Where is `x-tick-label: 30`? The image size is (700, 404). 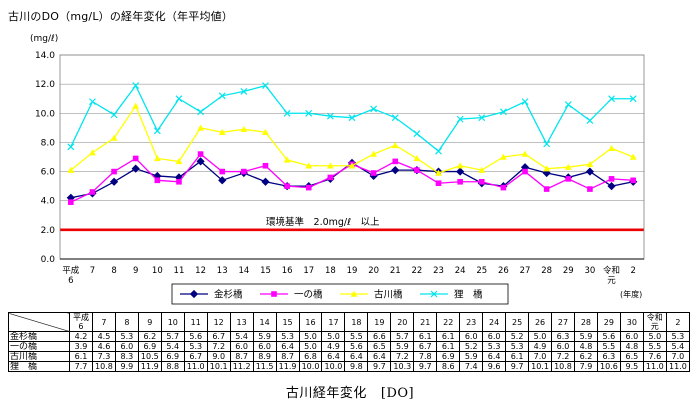
x-tick-label: 30 is located at coordinates (590, 271).